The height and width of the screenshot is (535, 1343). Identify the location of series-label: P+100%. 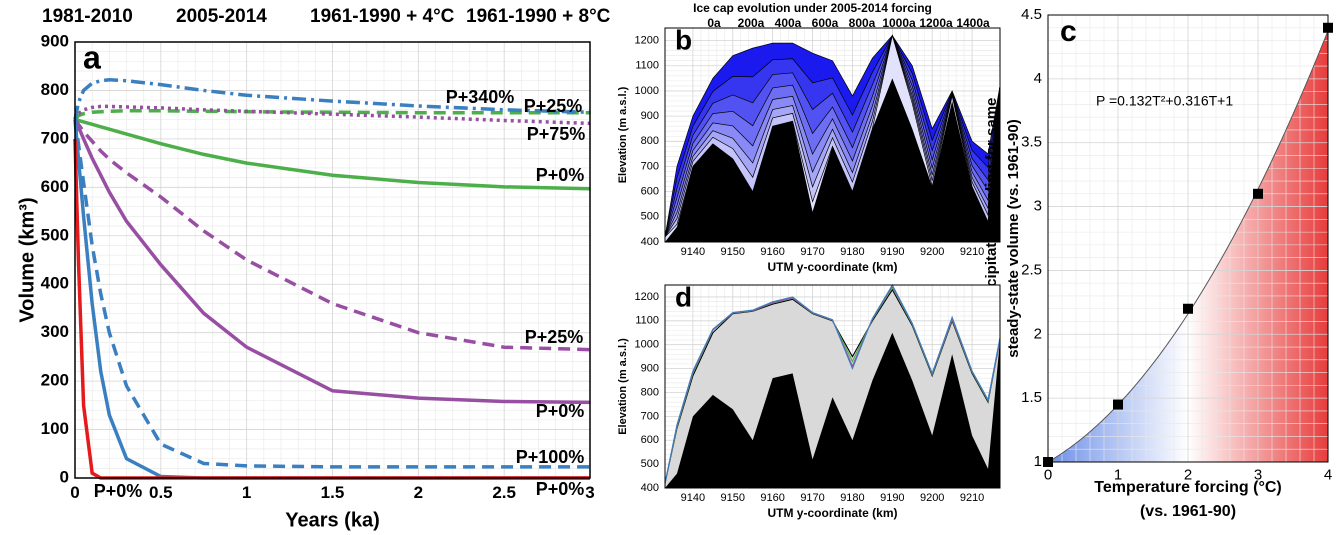
(550, 457).